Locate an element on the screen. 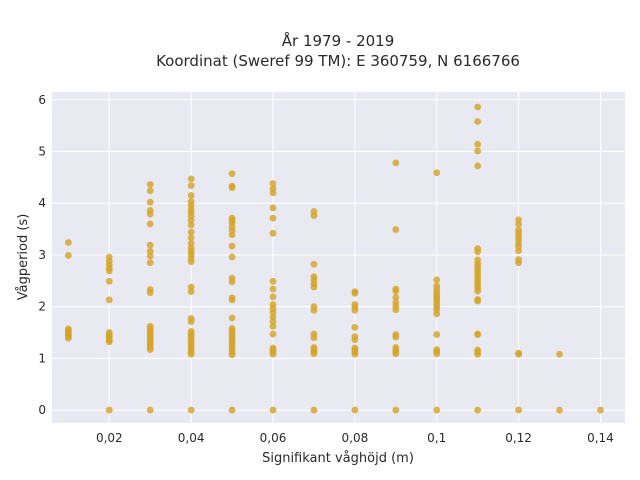 Image resolution: width=640 pixels, height=480 pixels. y-tick-label: 0 is located at coordinates (42, 410).